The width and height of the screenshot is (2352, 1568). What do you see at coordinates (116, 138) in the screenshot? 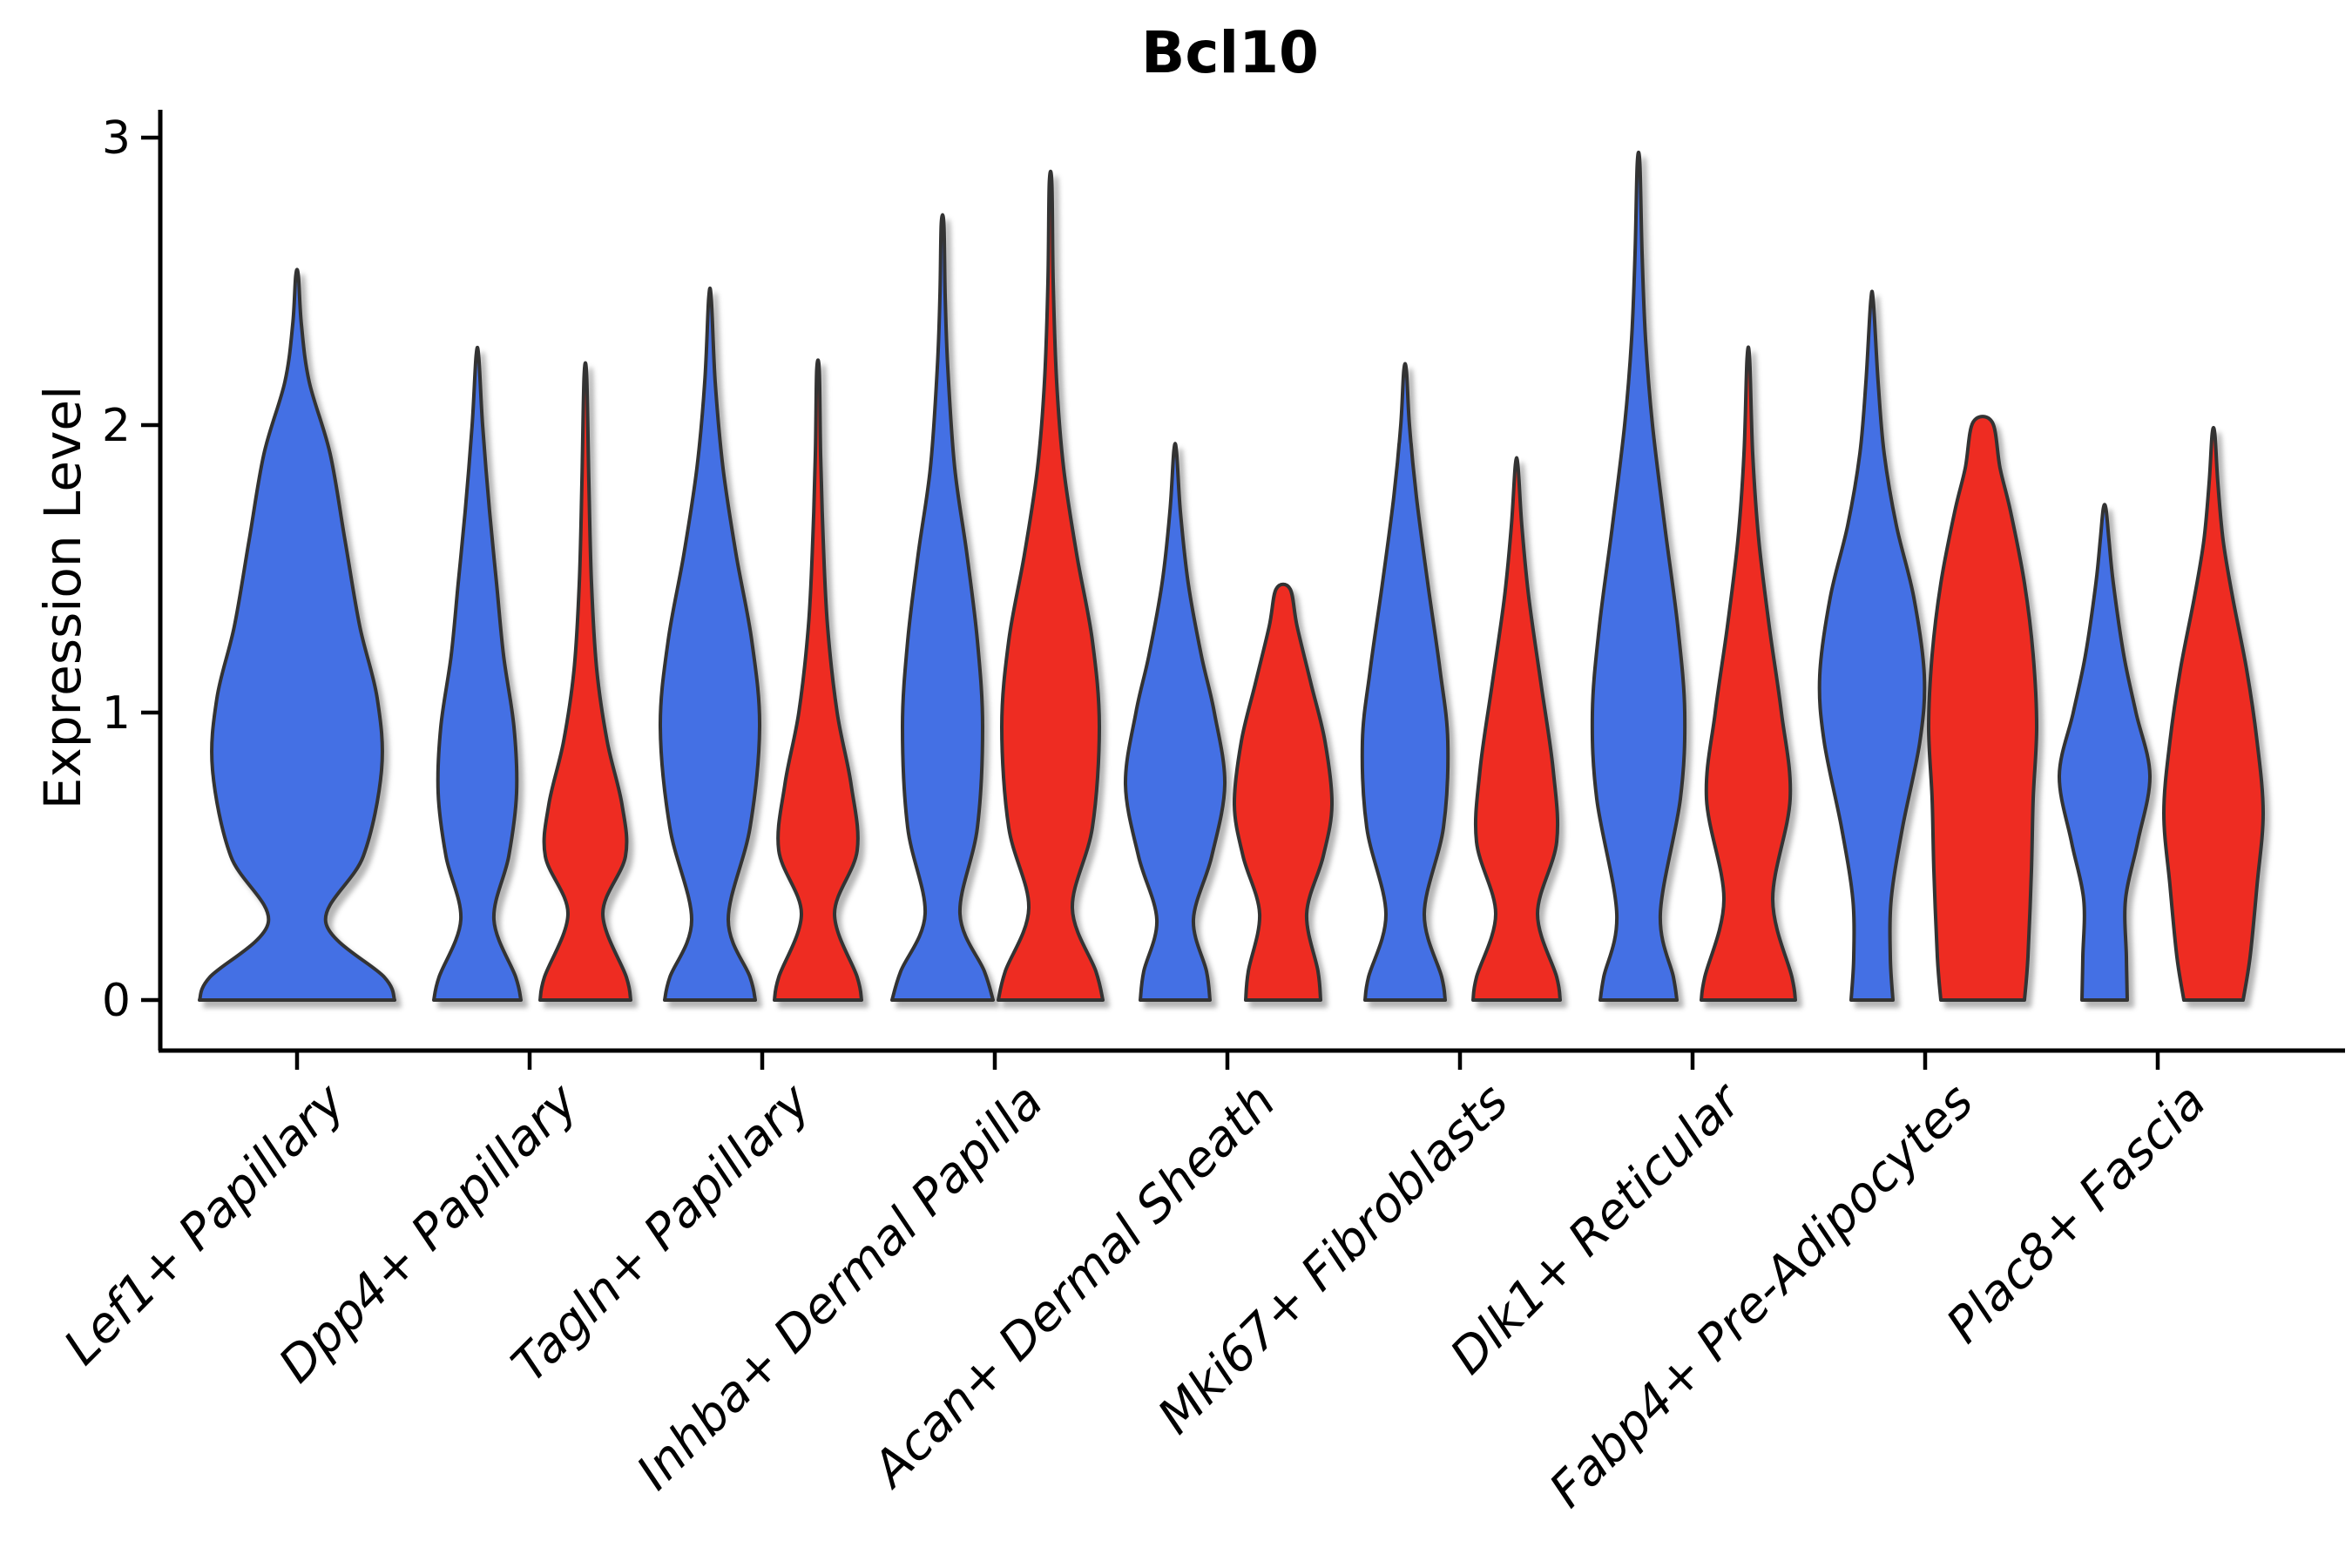
I see `y-tick-label: 3` at bounding box center [116, 138].